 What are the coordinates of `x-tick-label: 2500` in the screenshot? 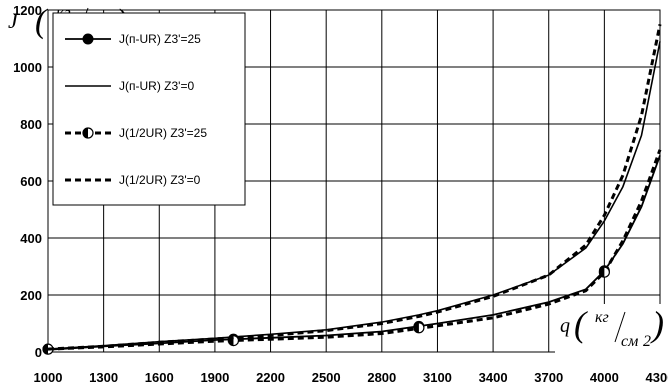 It's located at (326, 377).